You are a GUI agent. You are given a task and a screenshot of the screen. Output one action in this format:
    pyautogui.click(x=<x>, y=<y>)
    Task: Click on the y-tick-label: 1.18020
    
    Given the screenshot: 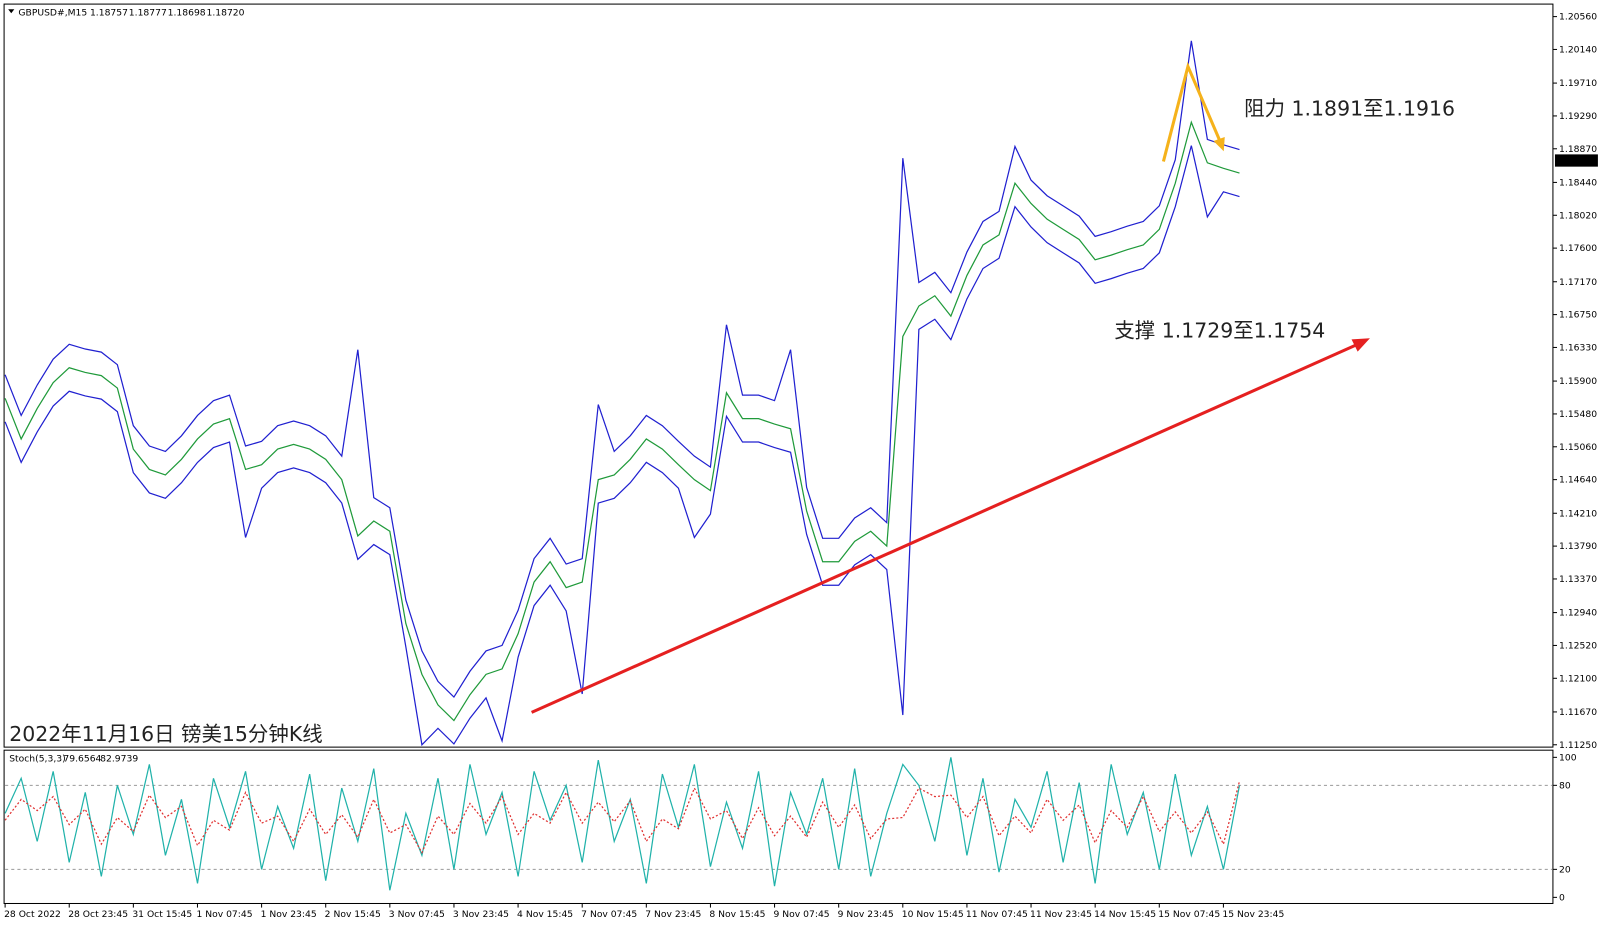 What is the action you would take?
    pyautogui.click(x=1578, y=215)
    